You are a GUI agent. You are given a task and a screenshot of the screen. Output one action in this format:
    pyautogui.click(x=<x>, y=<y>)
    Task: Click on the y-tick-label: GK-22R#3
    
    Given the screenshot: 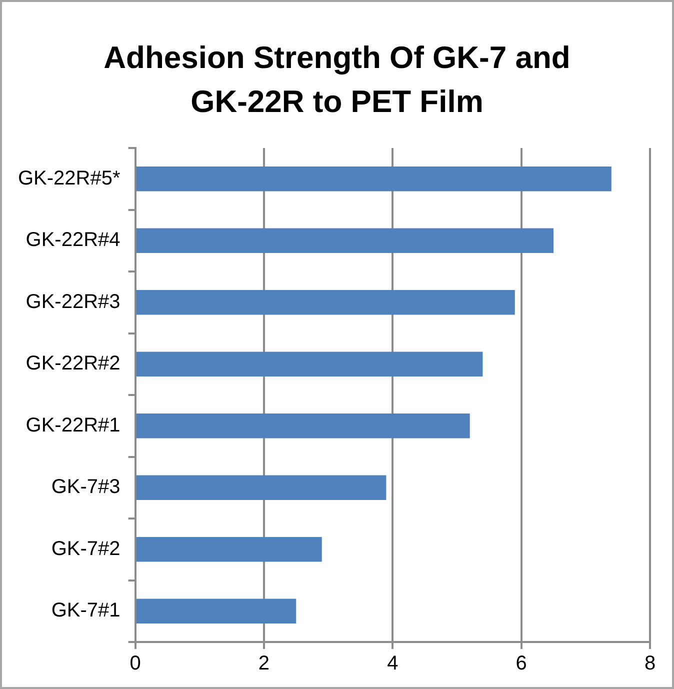 What is the action you would take?
    pyautogui.click(x=73, y=301)
    